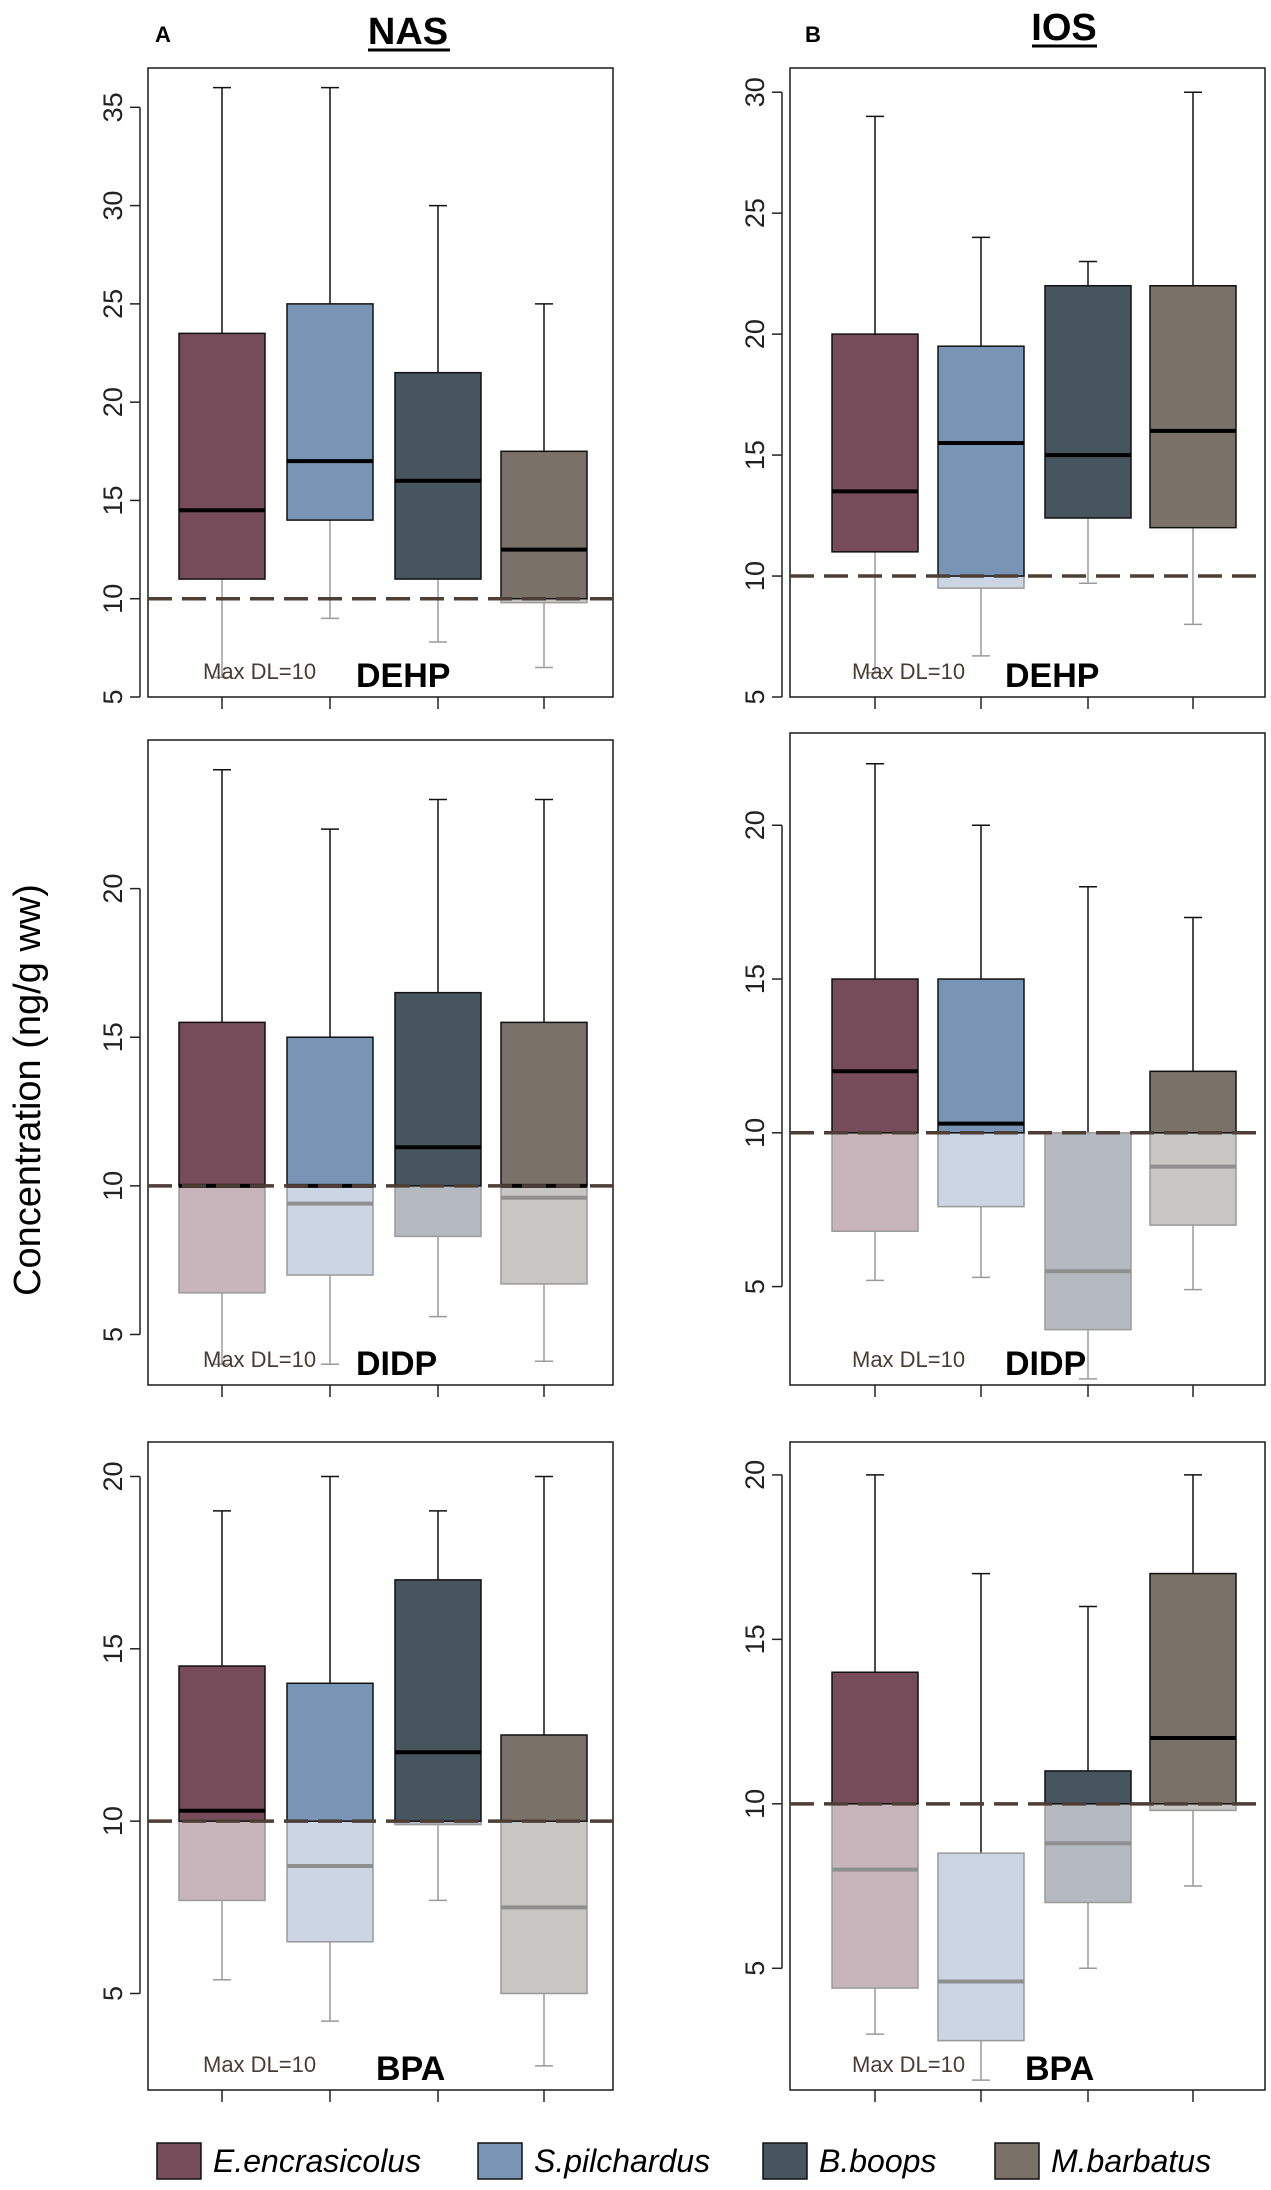 The height and width of the screenshot is (2190, 1271). Describe the element at coordinates (1063, 28) in the screenshot. I see `column-title-ios: IOS` at that location.